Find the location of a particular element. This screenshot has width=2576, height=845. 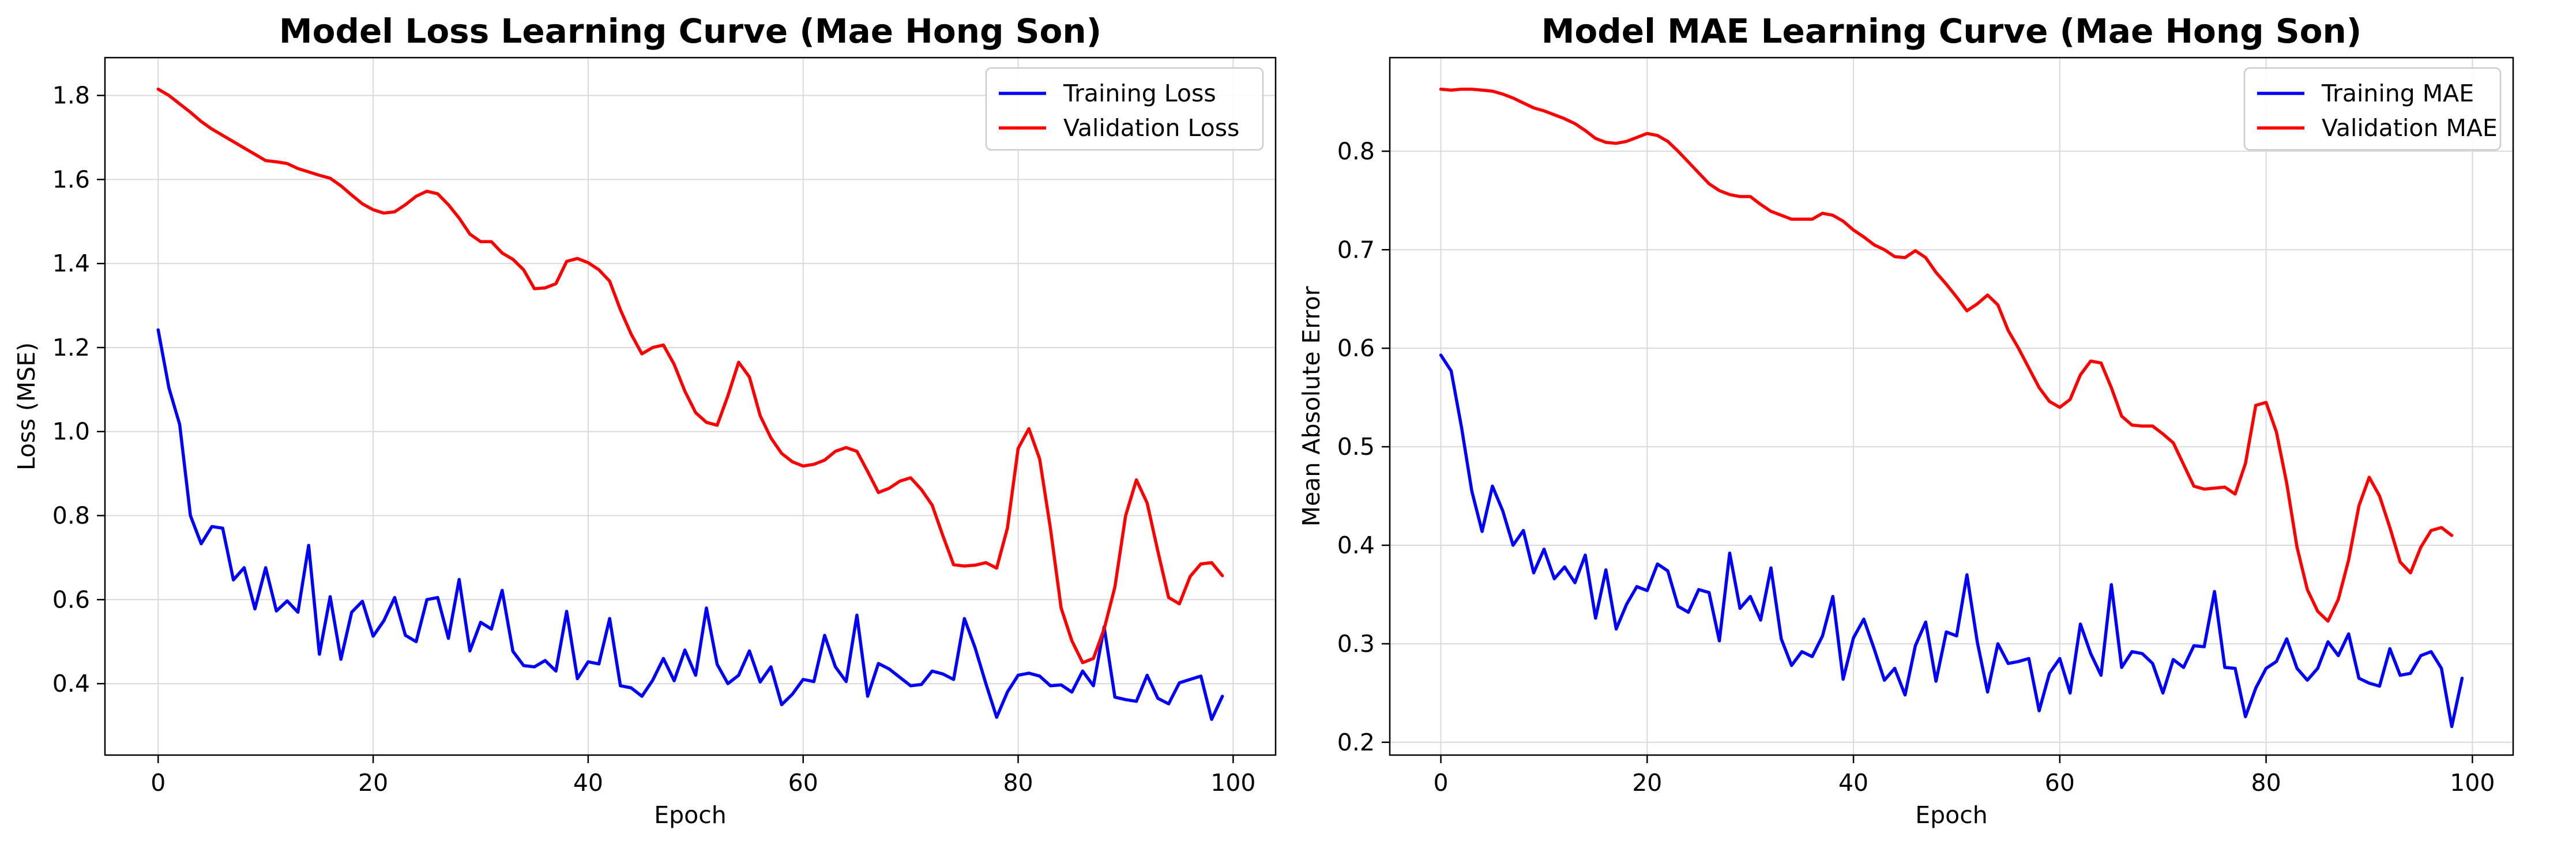

mae-y-tick-label: 0.2 is located at coordinates (1356, 743).